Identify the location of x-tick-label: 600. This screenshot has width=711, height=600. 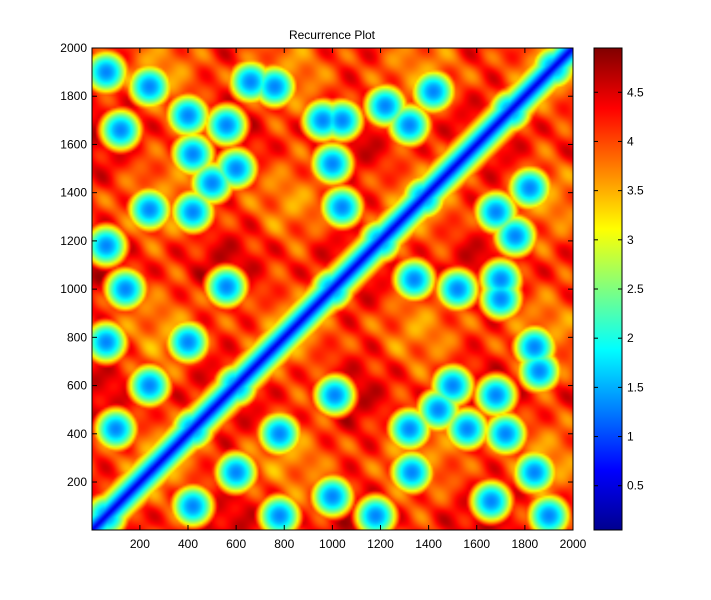
(236, 544).